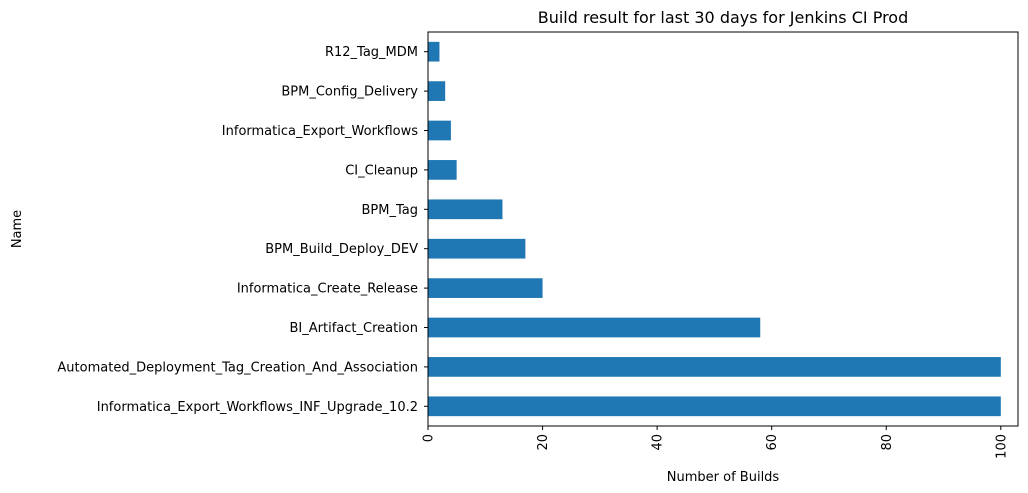  I want to click on y-tick-label: BPM_Config_Delivery, so click(349, 92).